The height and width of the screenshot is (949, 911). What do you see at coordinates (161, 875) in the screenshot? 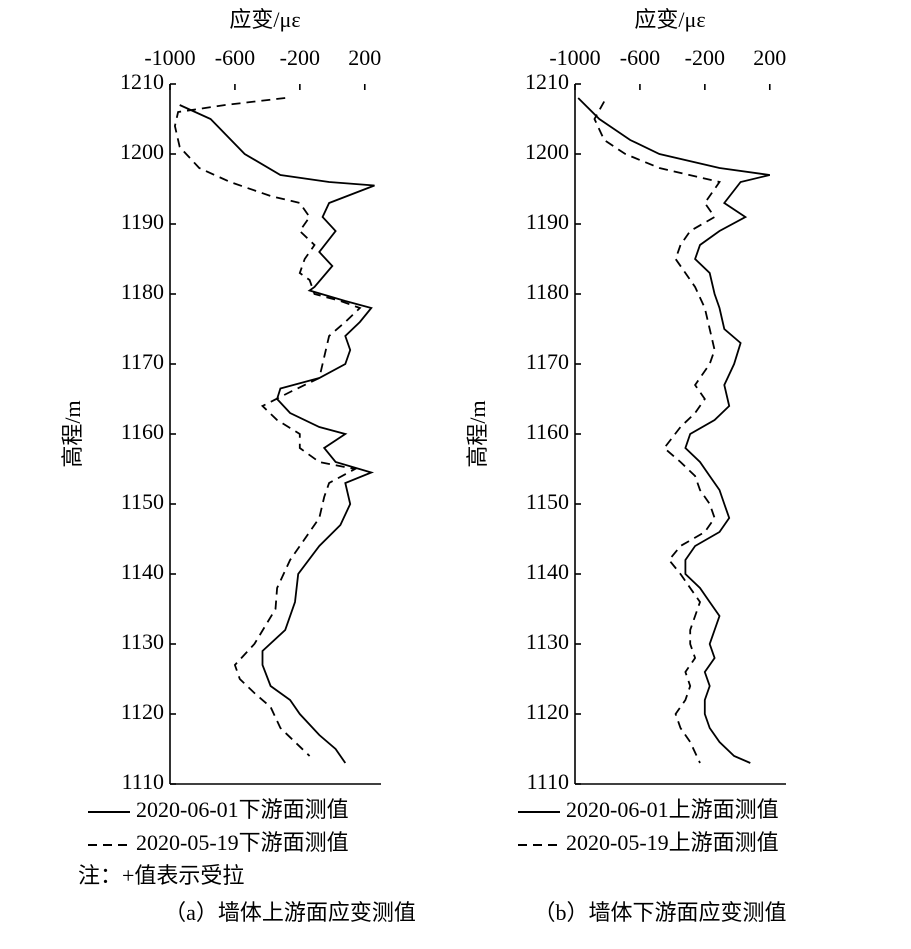
I see `note: 注：+值表示受拉` at bounding box center [161, 875].